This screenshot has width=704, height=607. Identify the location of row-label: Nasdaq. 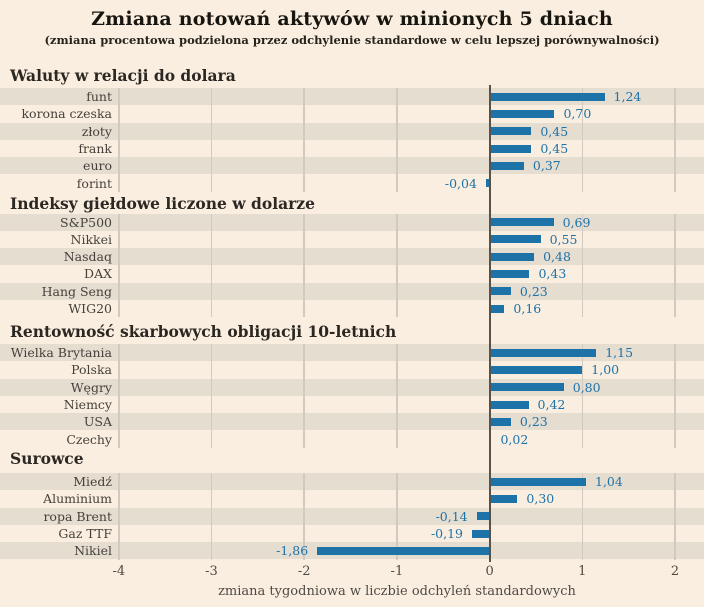
(87, 257).